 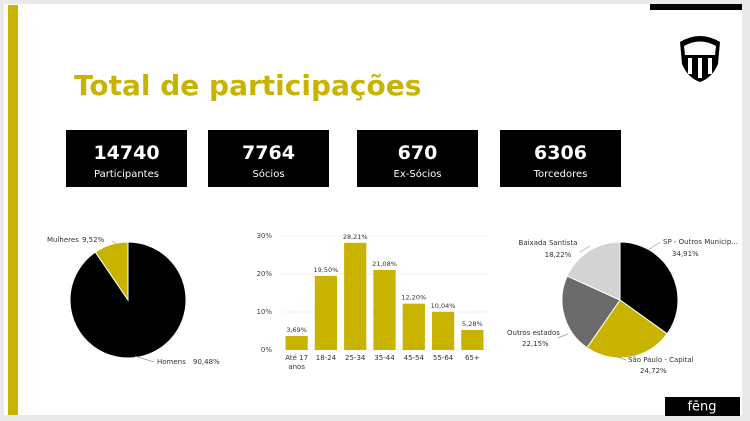 I want to click on club-logo, so click(x=700, y=59).